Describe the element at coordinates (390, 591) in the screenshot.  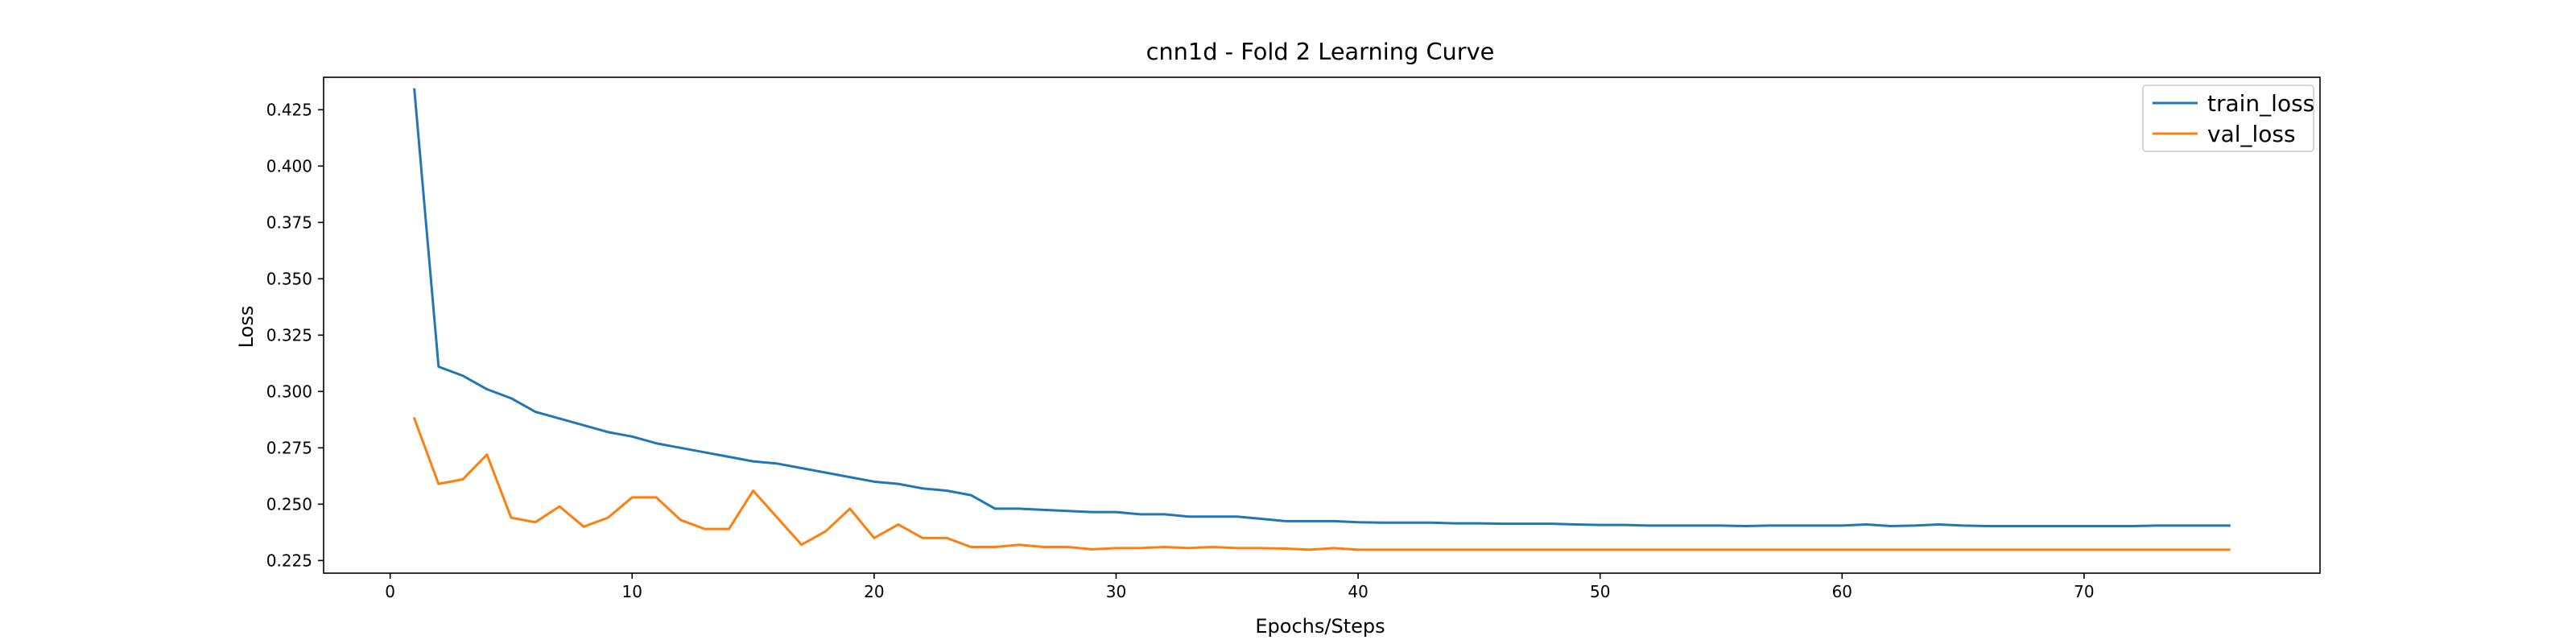
I see `x-tick-label: 0` at that location.